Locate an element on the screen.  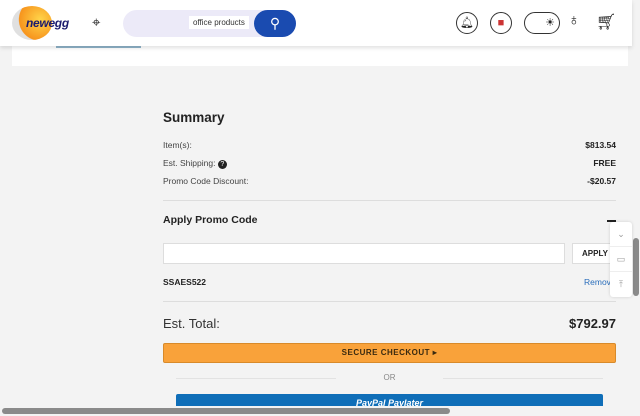
summary-title: Summary is located at coordinates (194, 117).